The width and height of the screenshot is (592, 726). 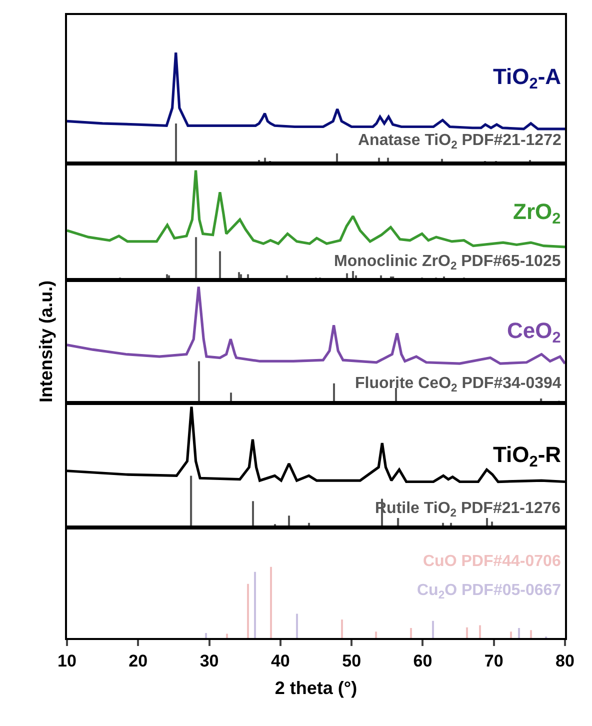 What do you see at coordinates (352, 660) in the screenshot?
I see `x-tick-label: 50` at bounding box center [352, 660].